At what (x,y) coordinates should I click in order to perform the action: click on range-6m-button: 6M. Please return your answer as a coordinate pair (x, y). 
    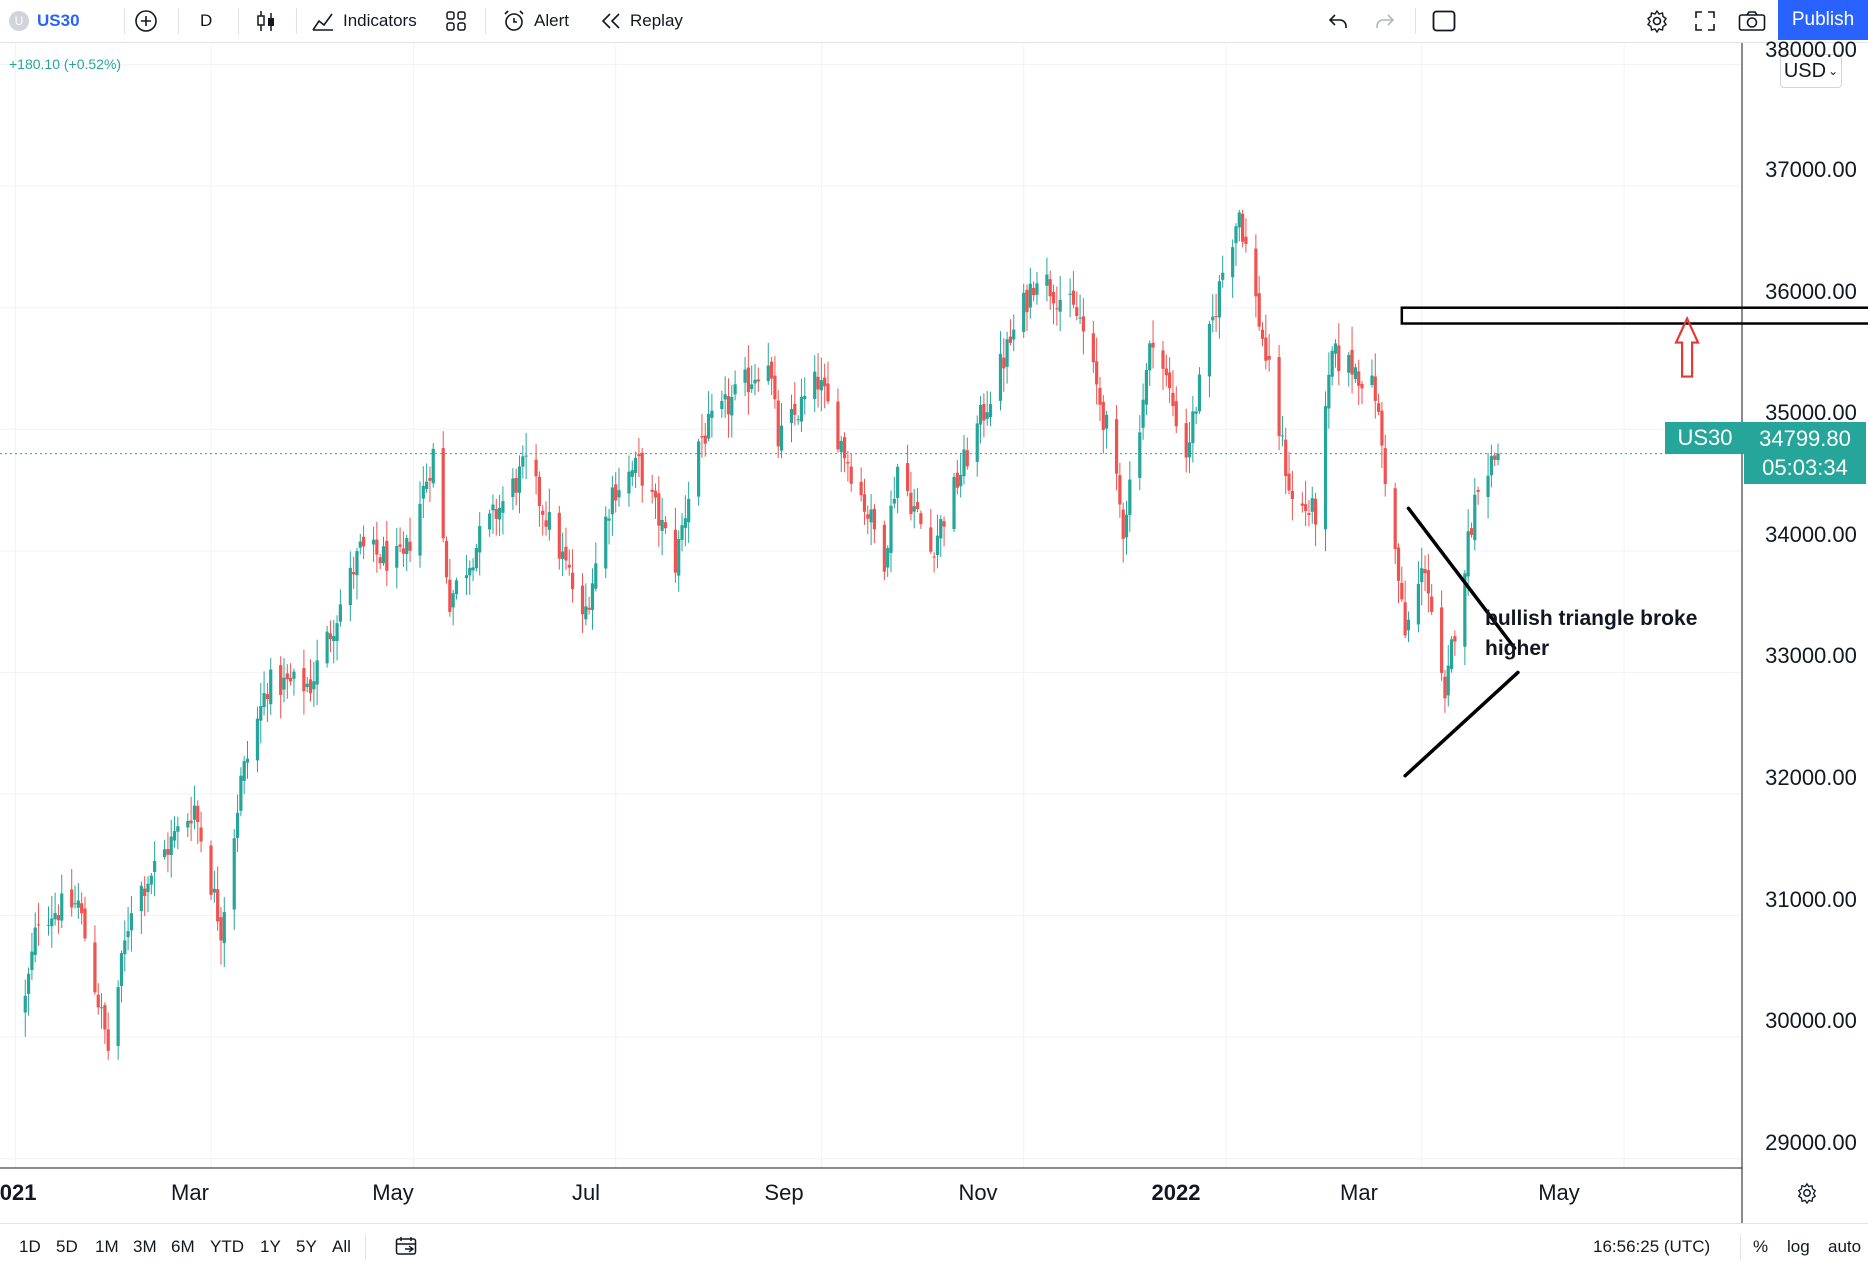
    Looking at the image, I should click on (183, 1246).